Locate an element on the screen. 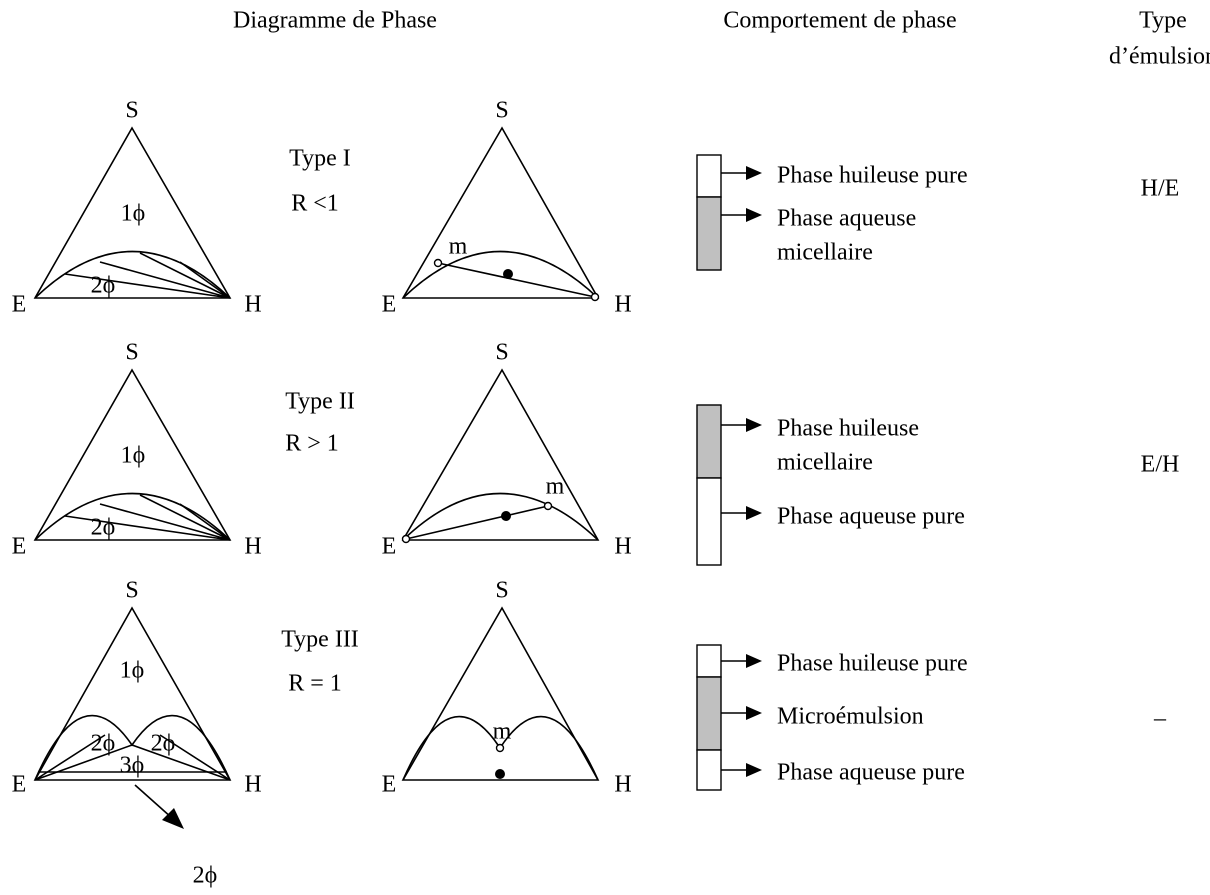  ratio-label: R = 1 is located at coordinates (315, 684).